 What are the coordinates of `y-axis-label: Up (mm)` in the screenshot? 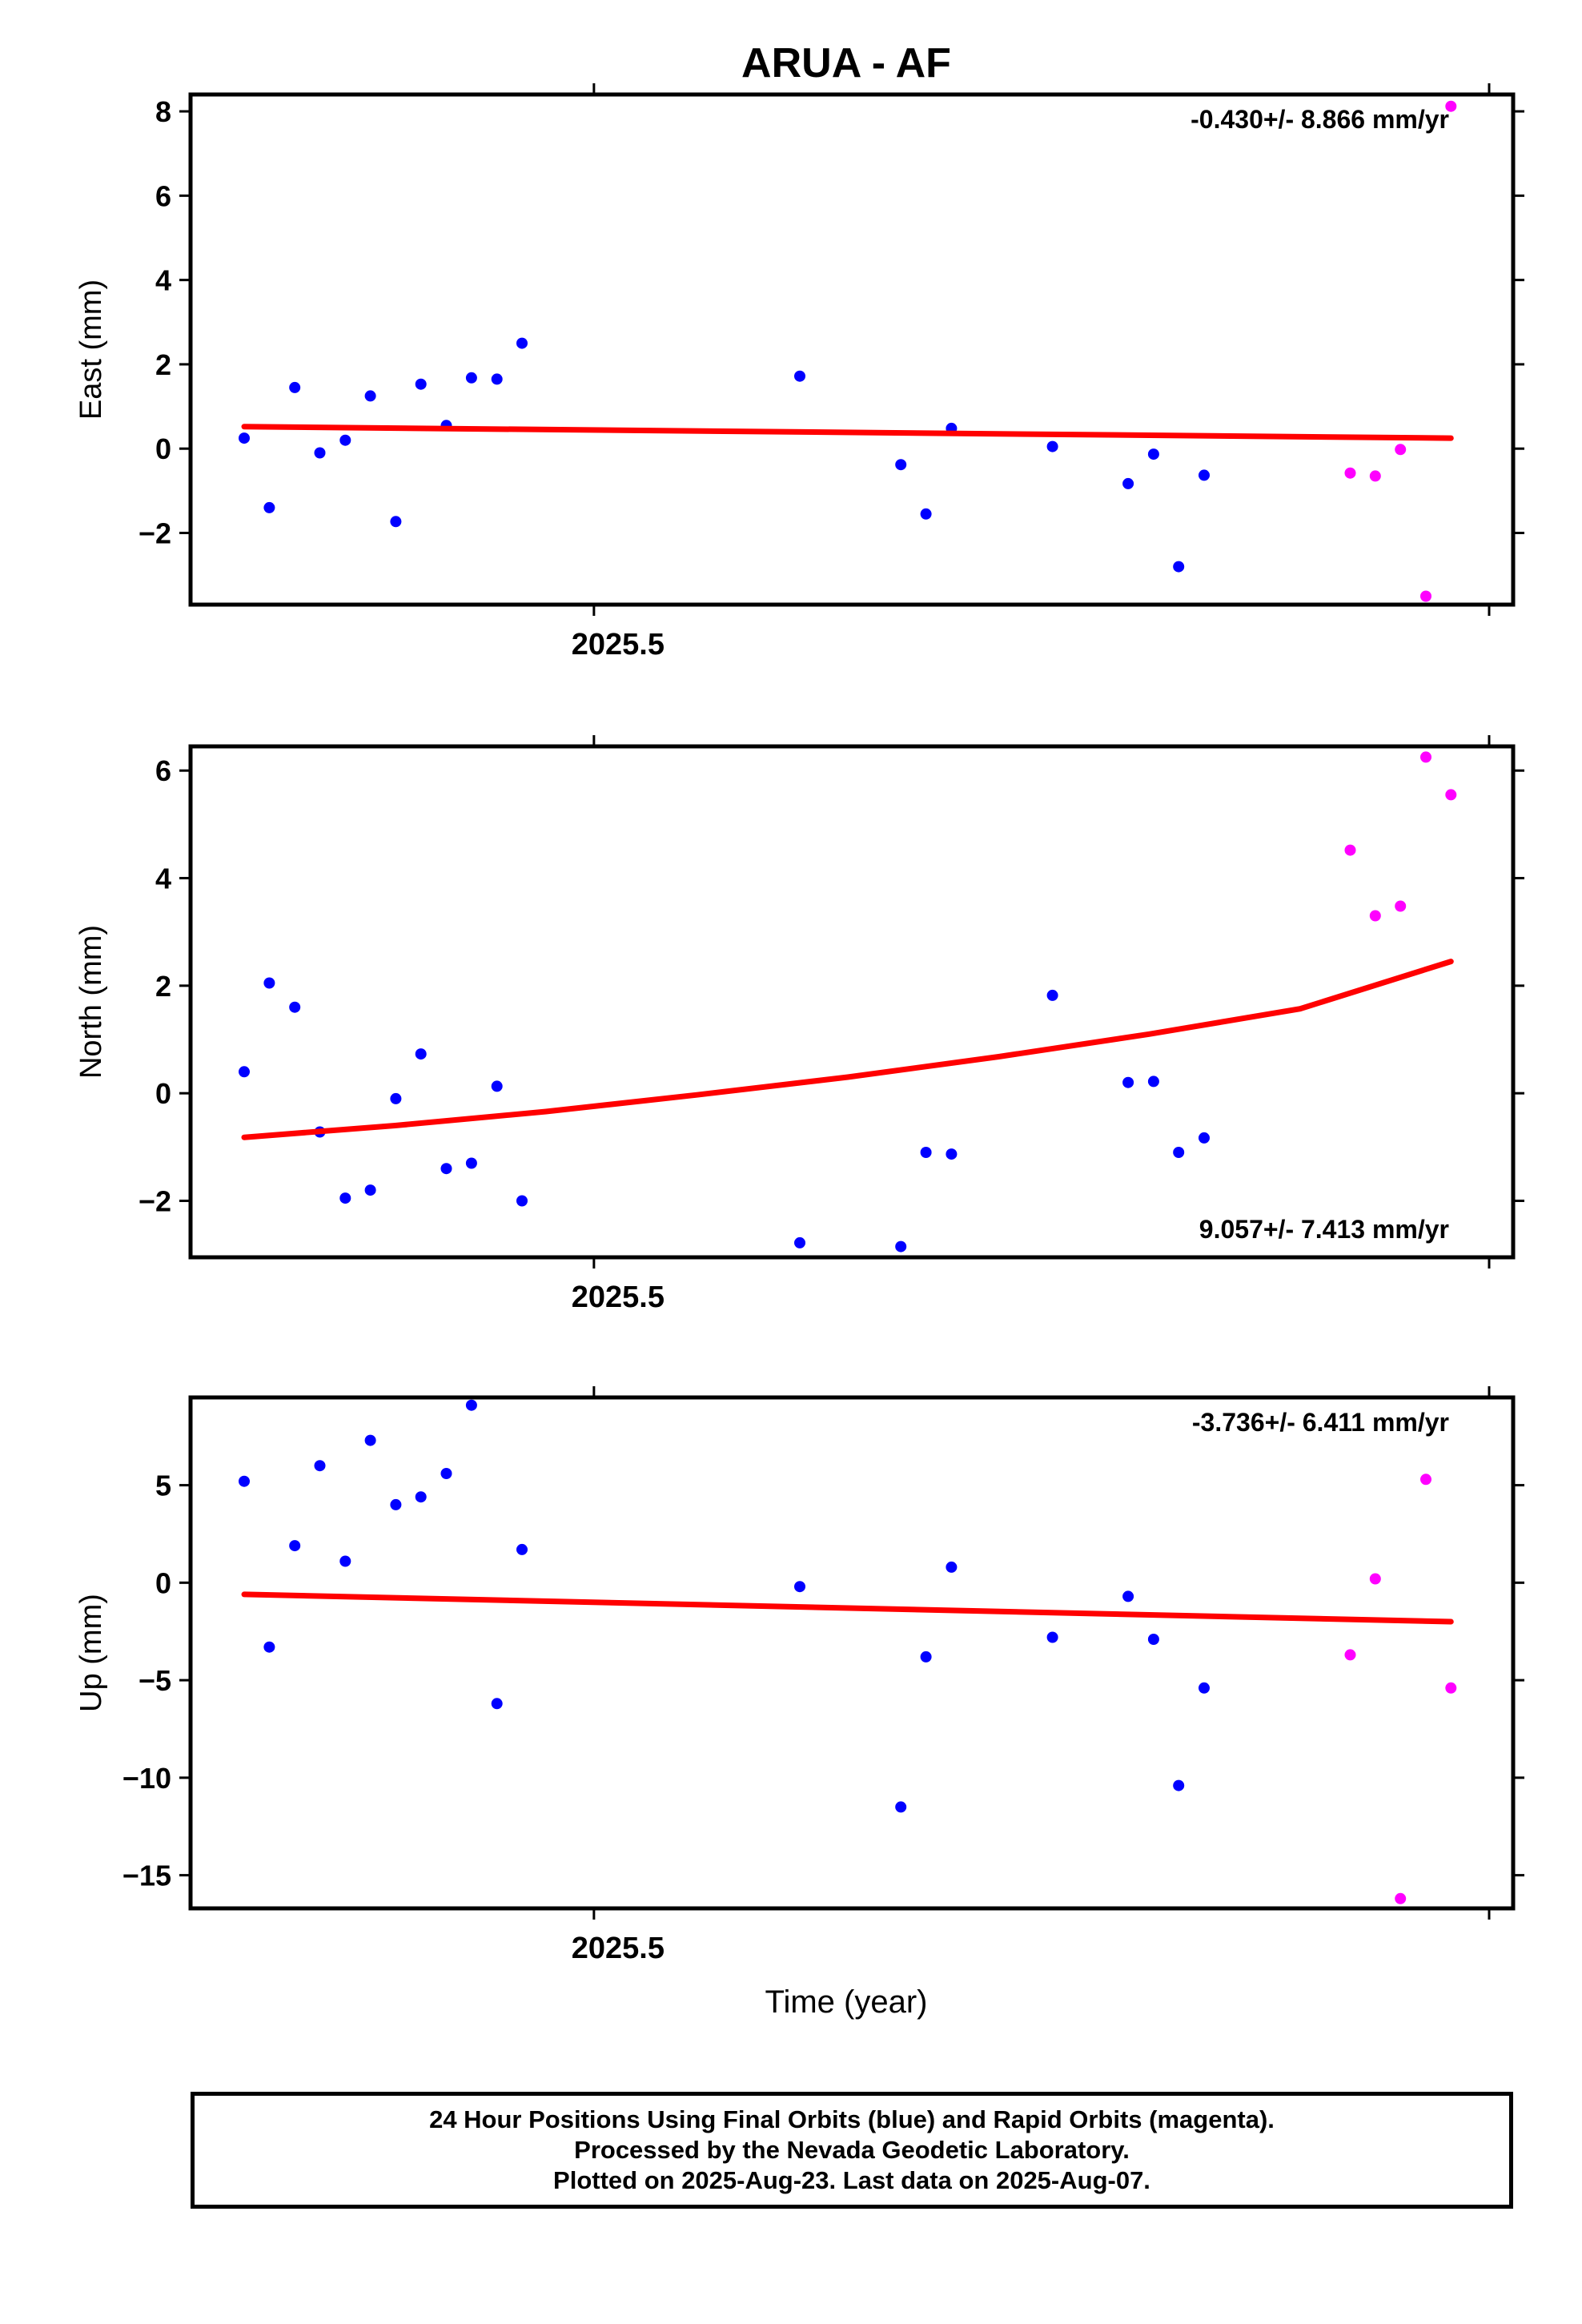 It's located at (91, 1653).